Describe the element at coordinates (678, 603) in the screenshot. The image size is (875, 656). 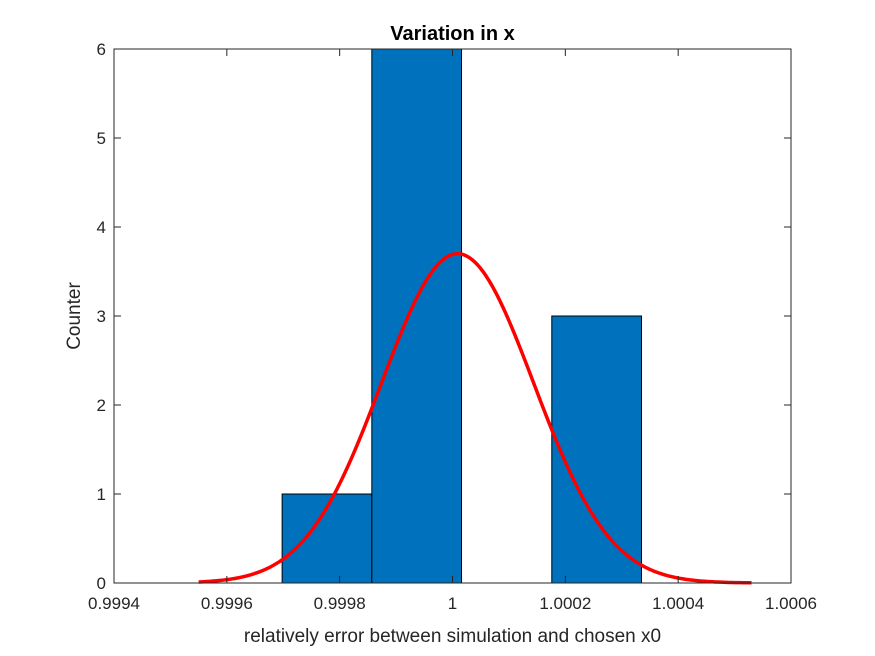
I see `x-tick-label: 1.0004` at that location.